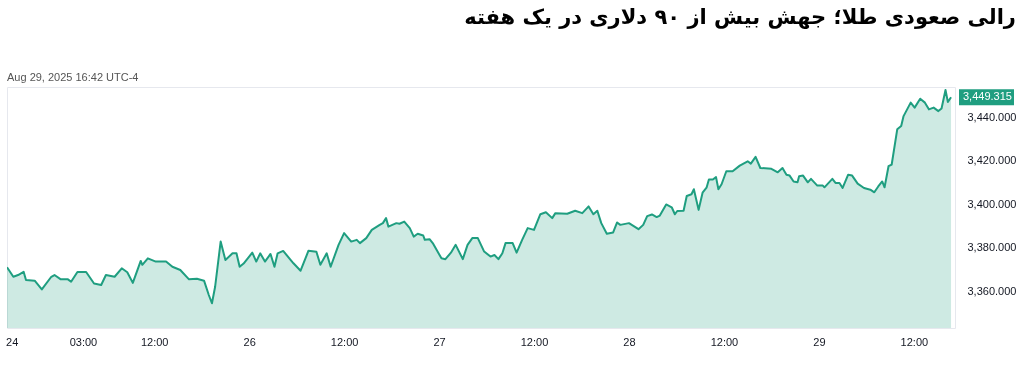  Describe the element at coordinates (740, 17) in the screenshot. I see `chart-title: رالی صعودی طلا؛ جهش بیش از ۹۰ دلاری در یک هفته` at that location.